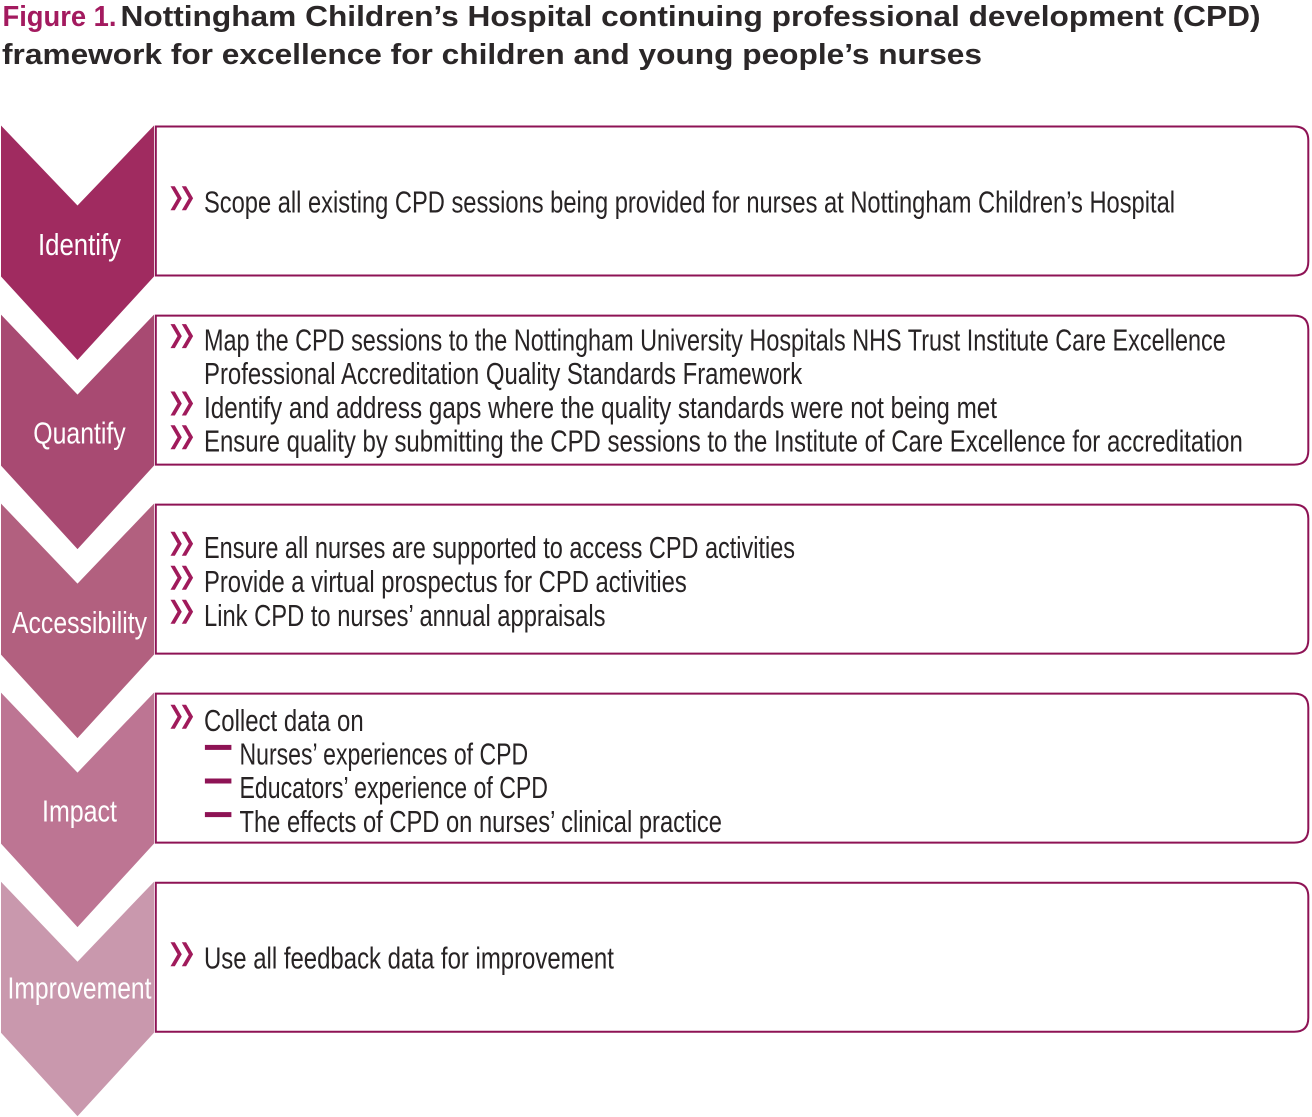  Describe the element at coordinates (79, 811) in the screenshot. I see `svg-text: Impact` at that location.